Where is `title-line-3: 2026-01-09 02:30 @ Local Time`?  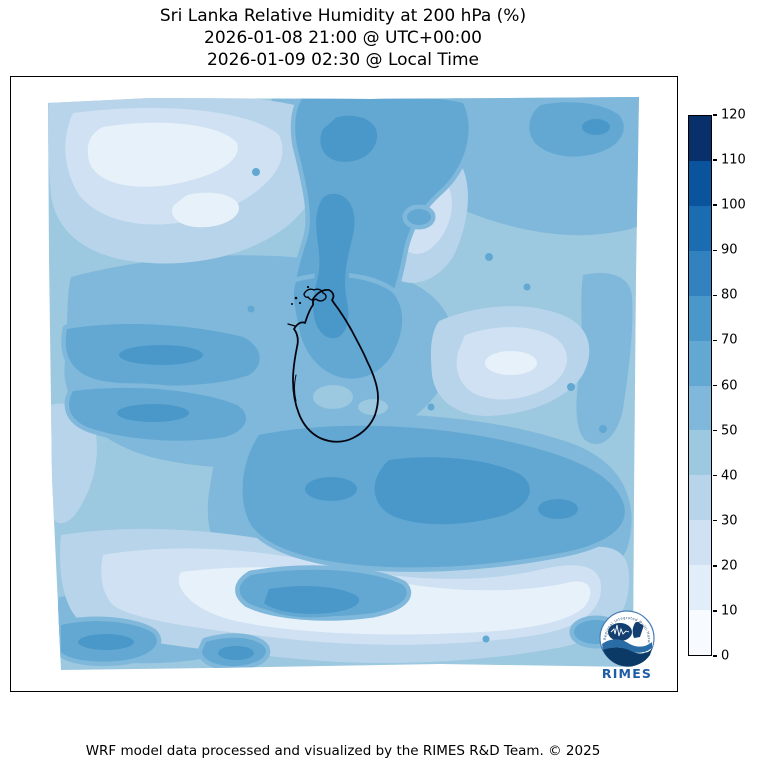 title-line-3: 2026-01-09 02:30 @ Local Time is located at coordinates (343, 60).